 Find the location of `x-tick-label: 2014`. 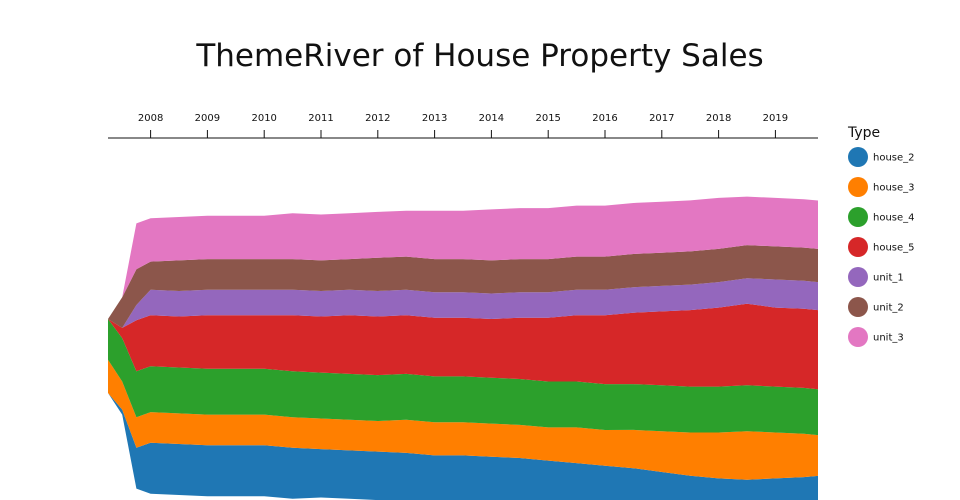

x-tick-label: 2014 is located at coordinates (491, 118).